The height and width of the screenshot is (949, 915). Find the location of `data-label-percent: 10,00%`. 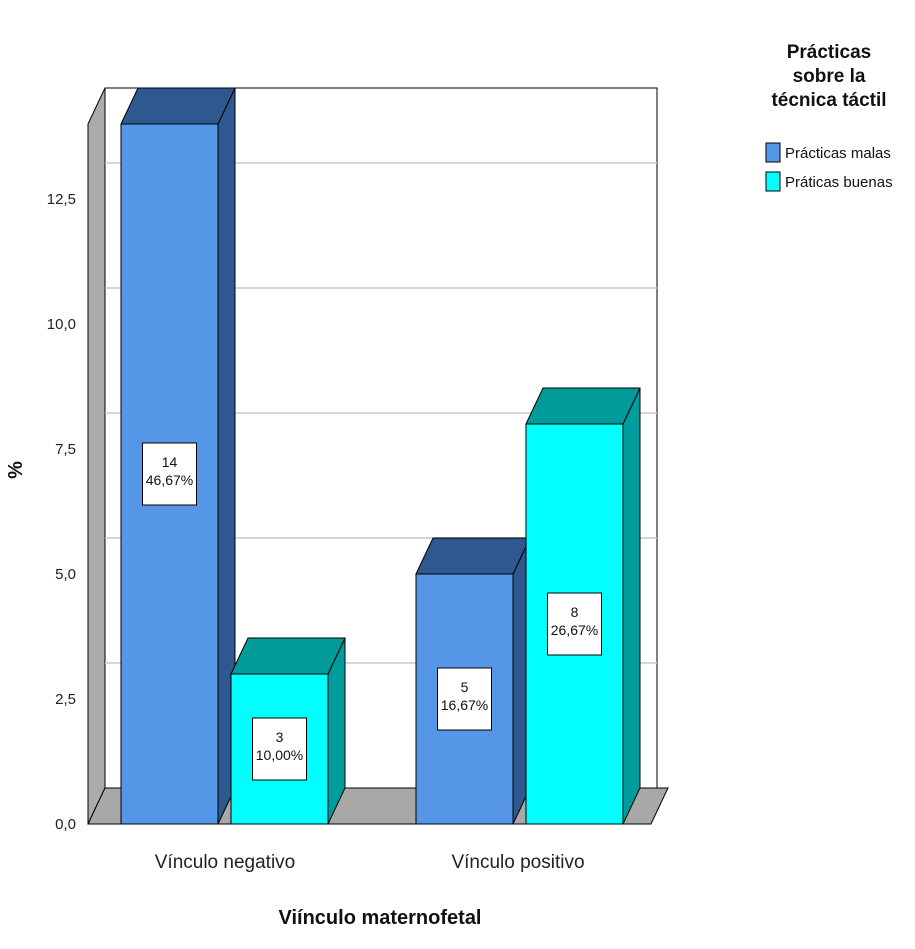

data-label-percent: 10,00% is located at coordinates (279, 755).